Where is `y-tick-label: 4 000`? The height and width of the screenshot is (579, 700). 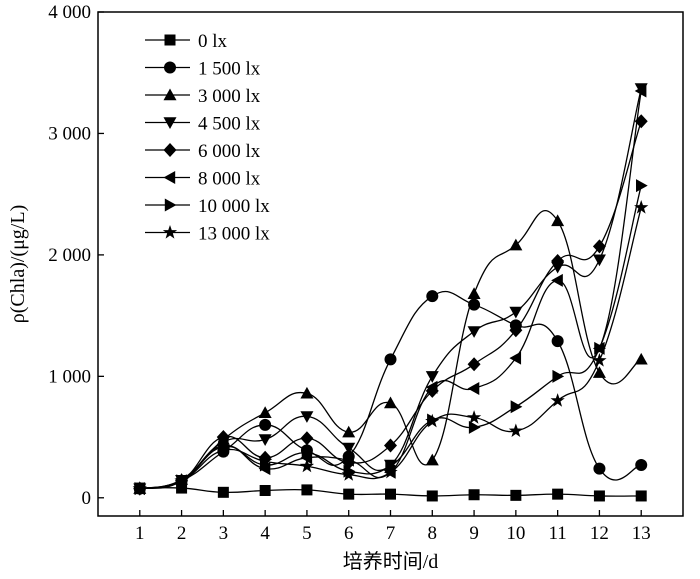 y-tick-label: 4 000 is located at coordinates (69, 12).